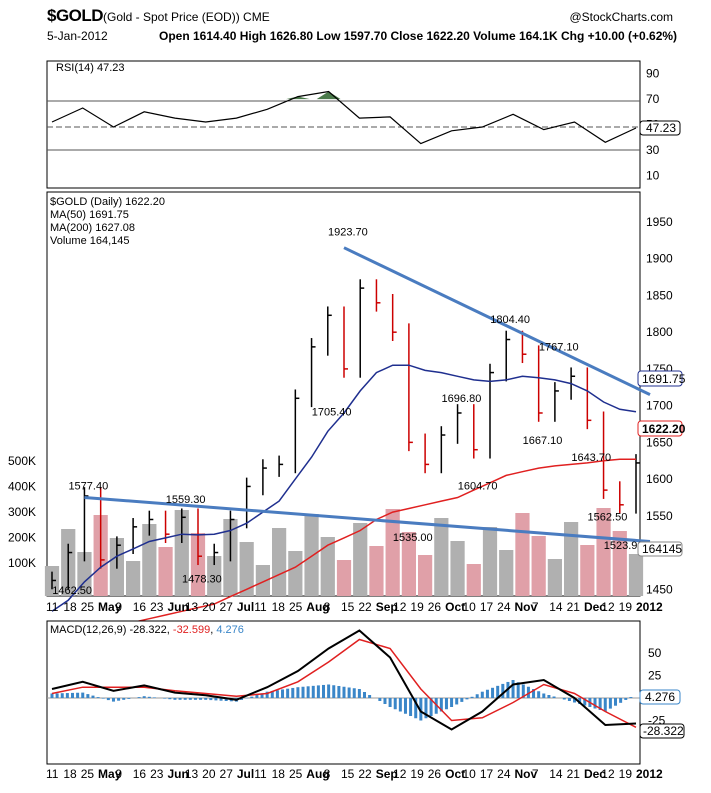  Describe the element at coordinates (659, 479) in the screenshot. I see `price-y-tick: 1600` at that location.